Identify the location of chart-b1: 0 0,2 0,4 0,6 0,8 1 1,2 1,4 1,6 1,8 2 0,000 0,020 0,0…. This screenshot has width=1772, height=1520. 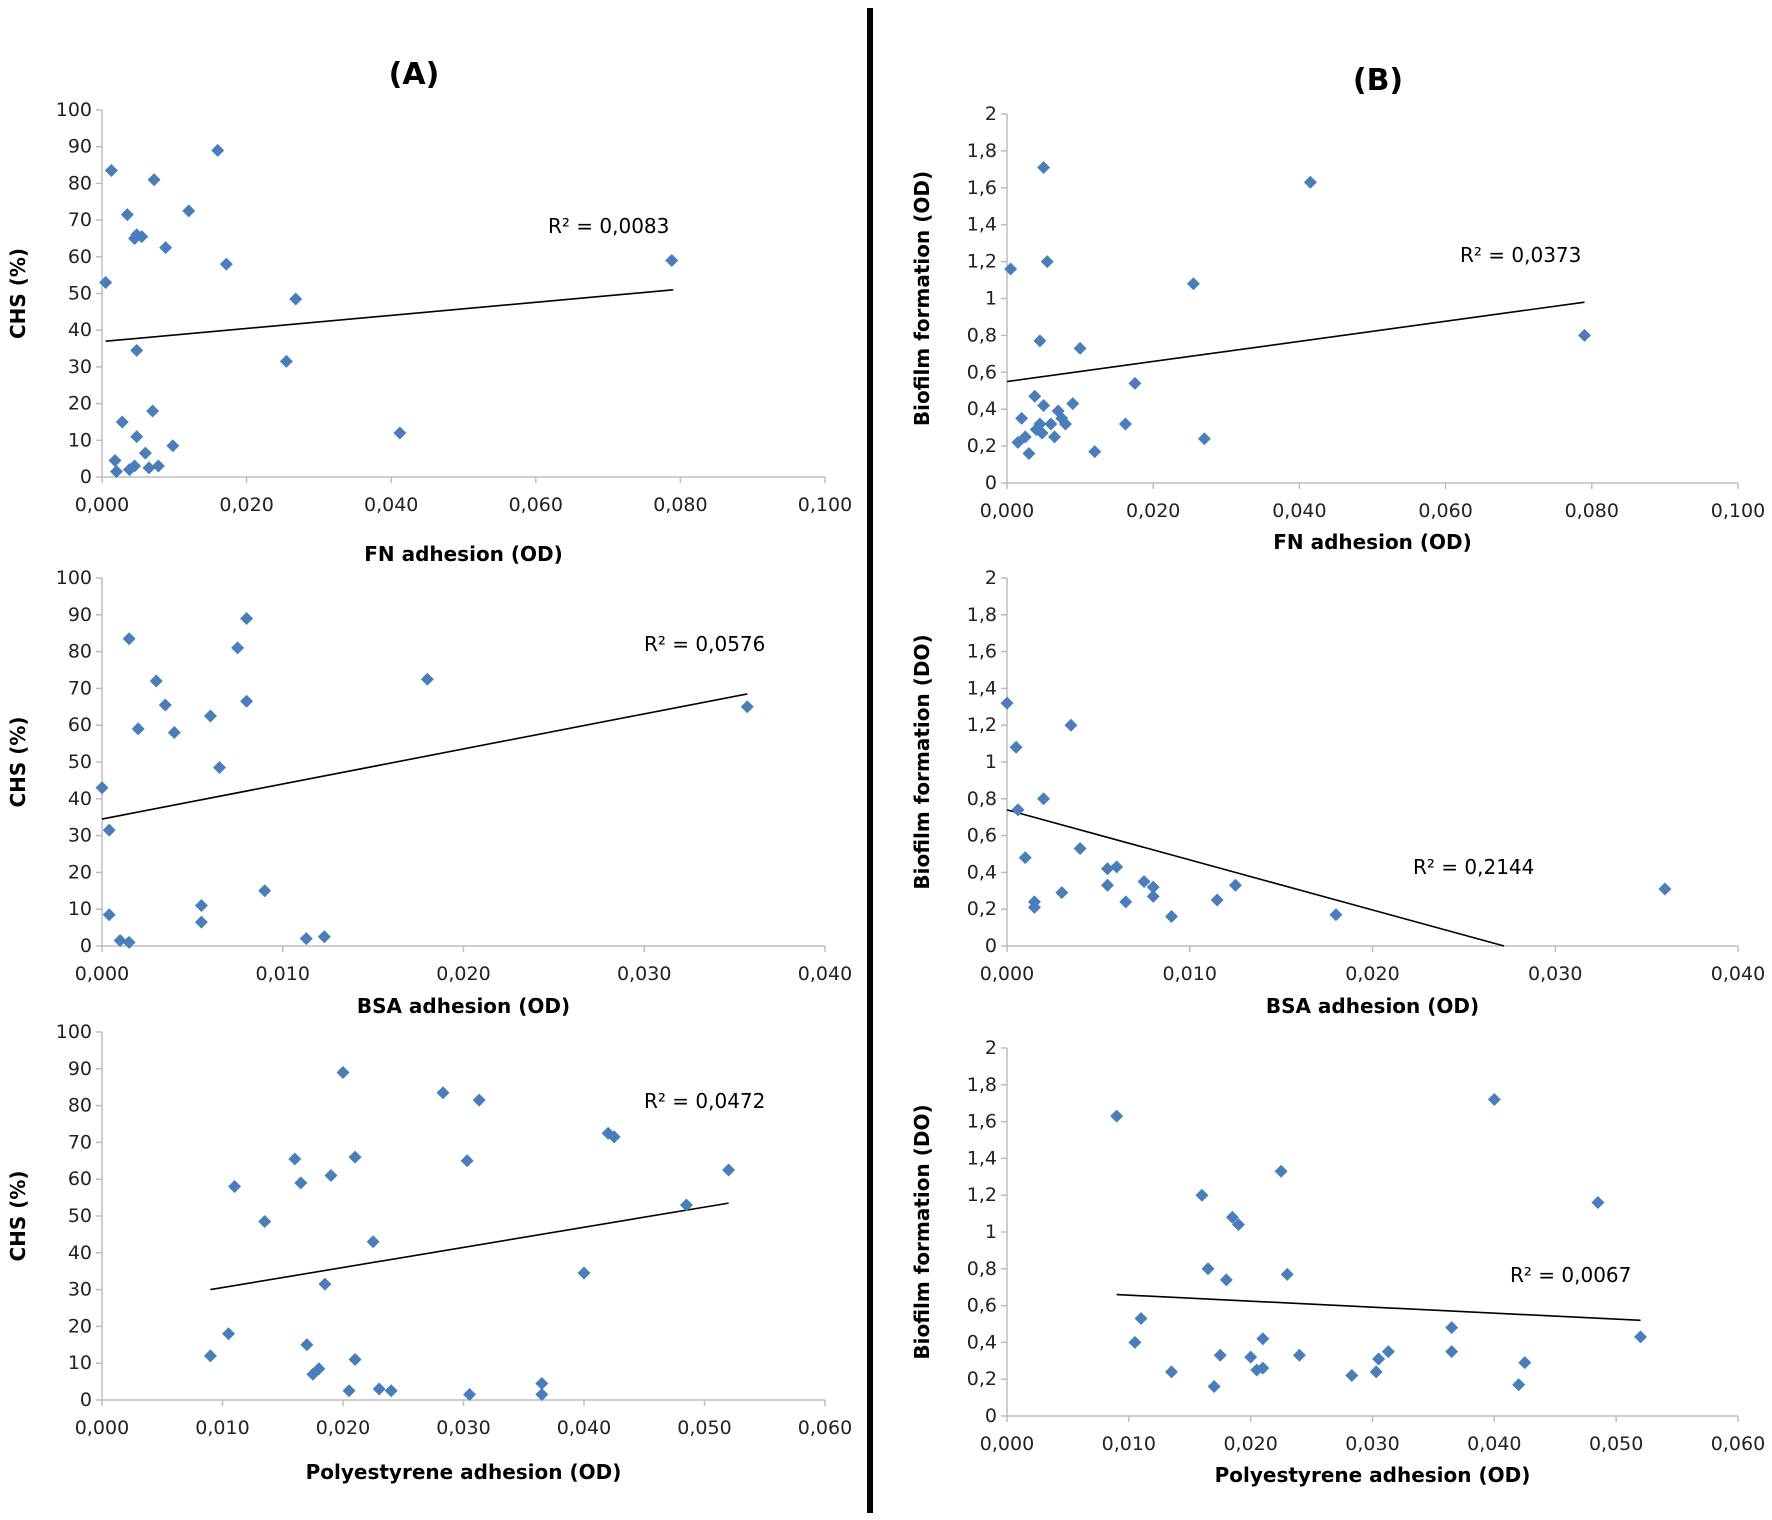
(1337, 328).